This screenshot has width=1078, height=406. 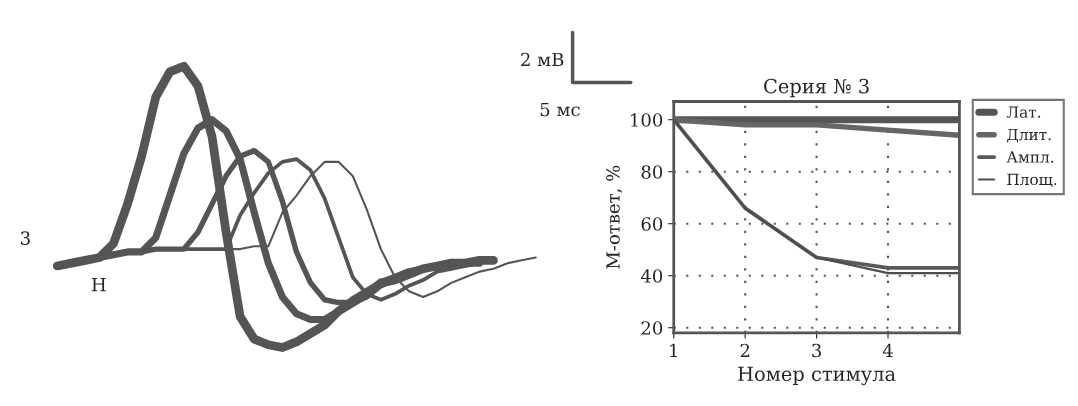 I want to click on x-tick-label: 4, so click(x=887, y=350).